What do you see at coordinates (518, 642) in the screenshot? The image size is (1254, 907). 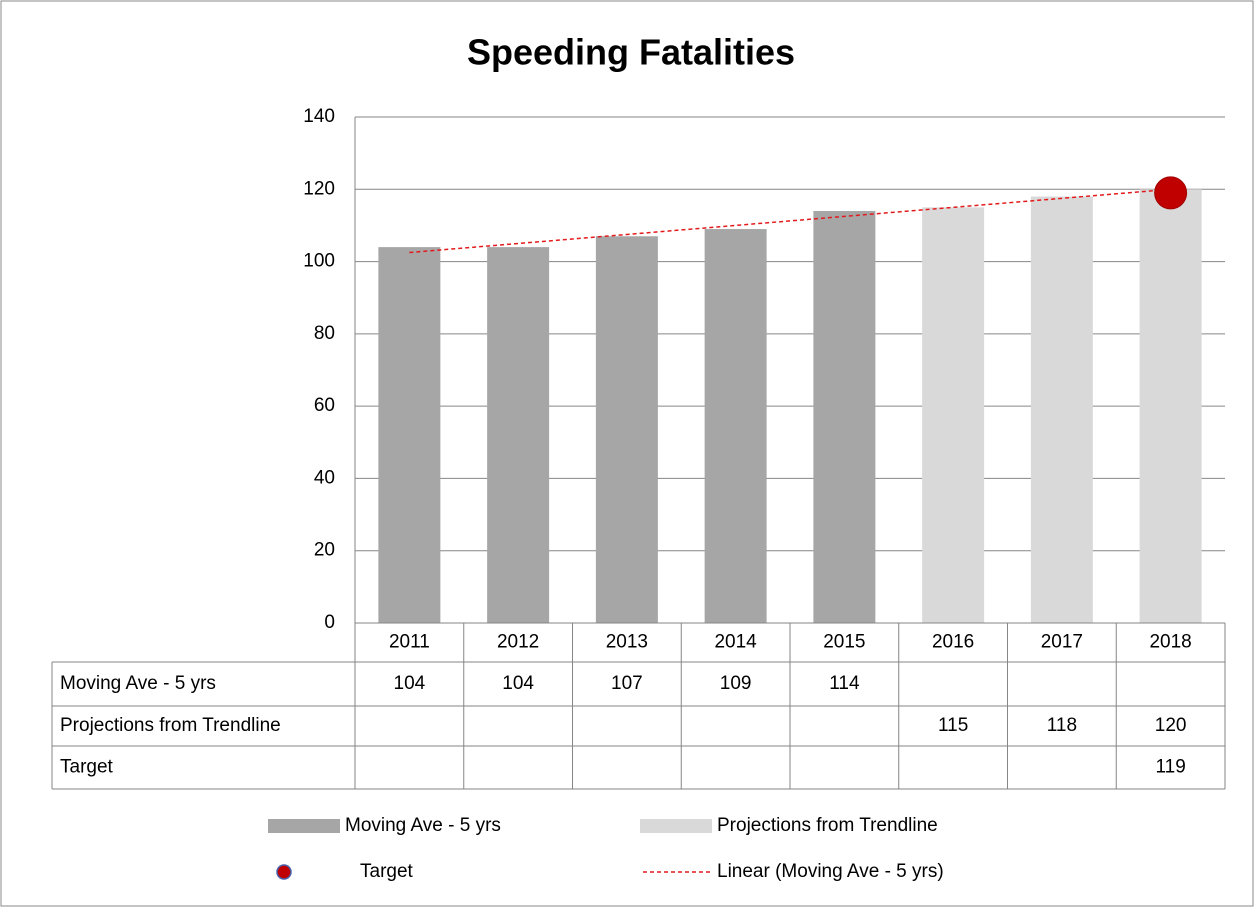 I see `x-tick-label: 2012` at bounding box center [518, 642].